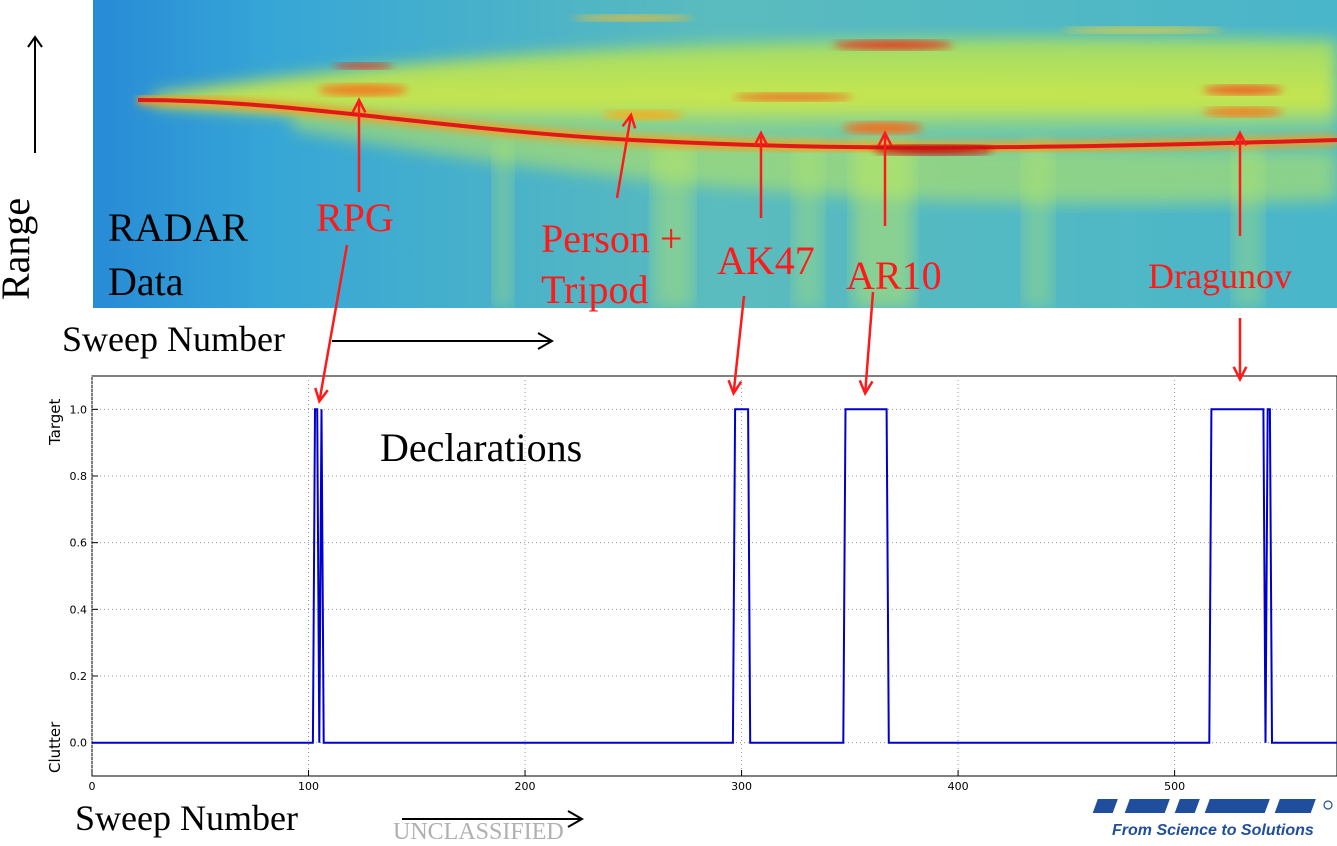 The image size is (1337, 846). Describe the element at coordinates (869, 342) in the screenshot. I see `arrow-down-ar10-shaft` at that location.